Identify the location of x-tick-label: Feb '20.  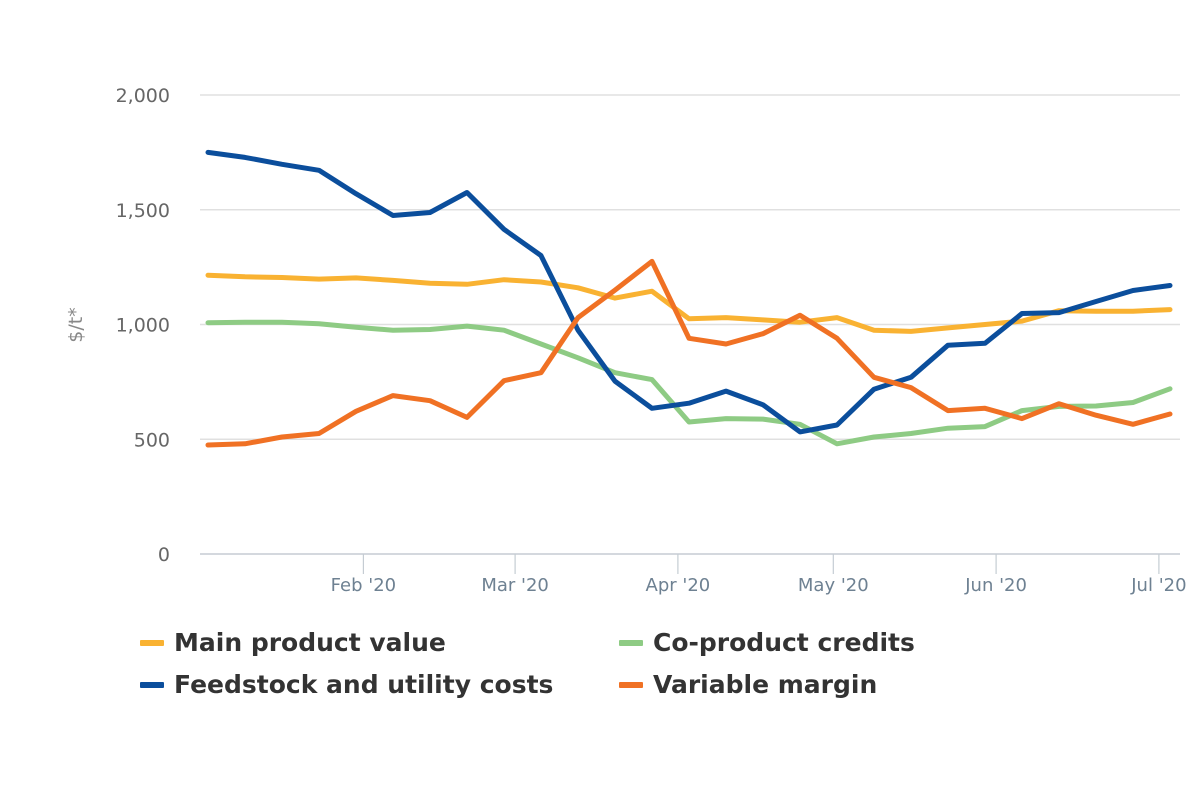
(363, 585).